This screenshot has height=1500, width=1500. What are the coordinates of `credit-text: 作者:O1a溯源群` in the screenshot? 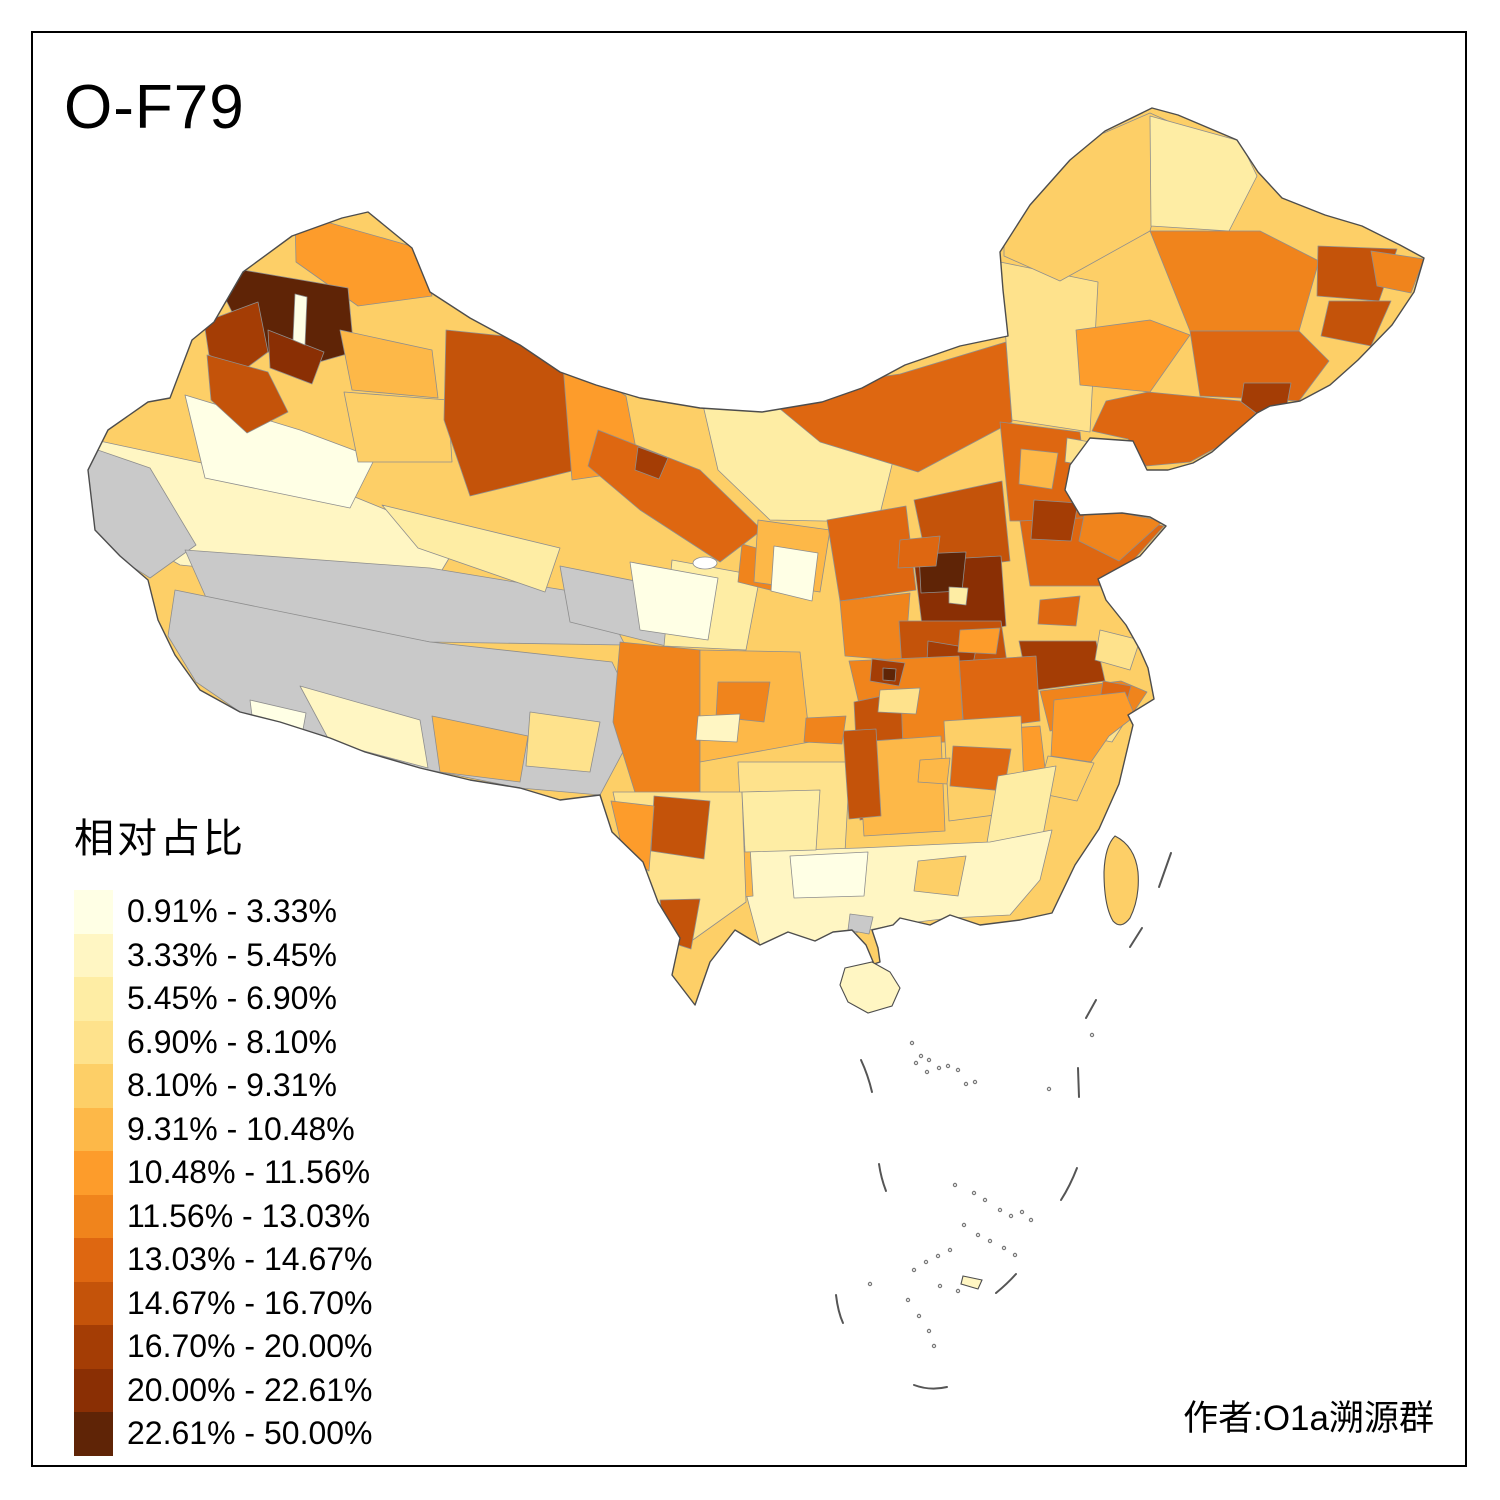 It's located at (1308, 1418).